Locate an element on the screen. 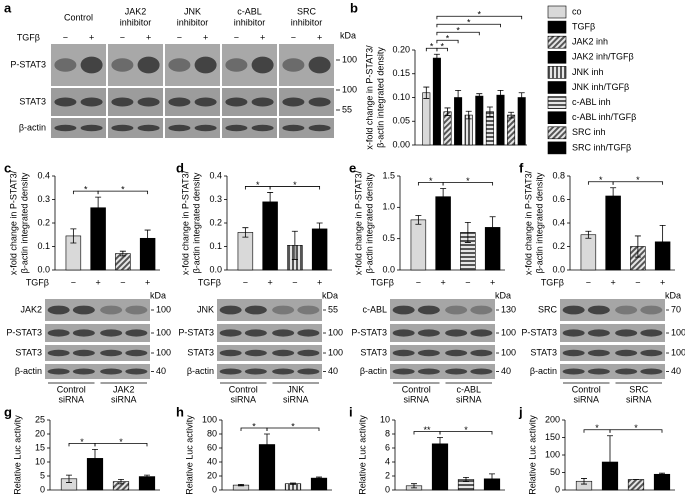  panel-letter: j is located at coordinates (520, 411).